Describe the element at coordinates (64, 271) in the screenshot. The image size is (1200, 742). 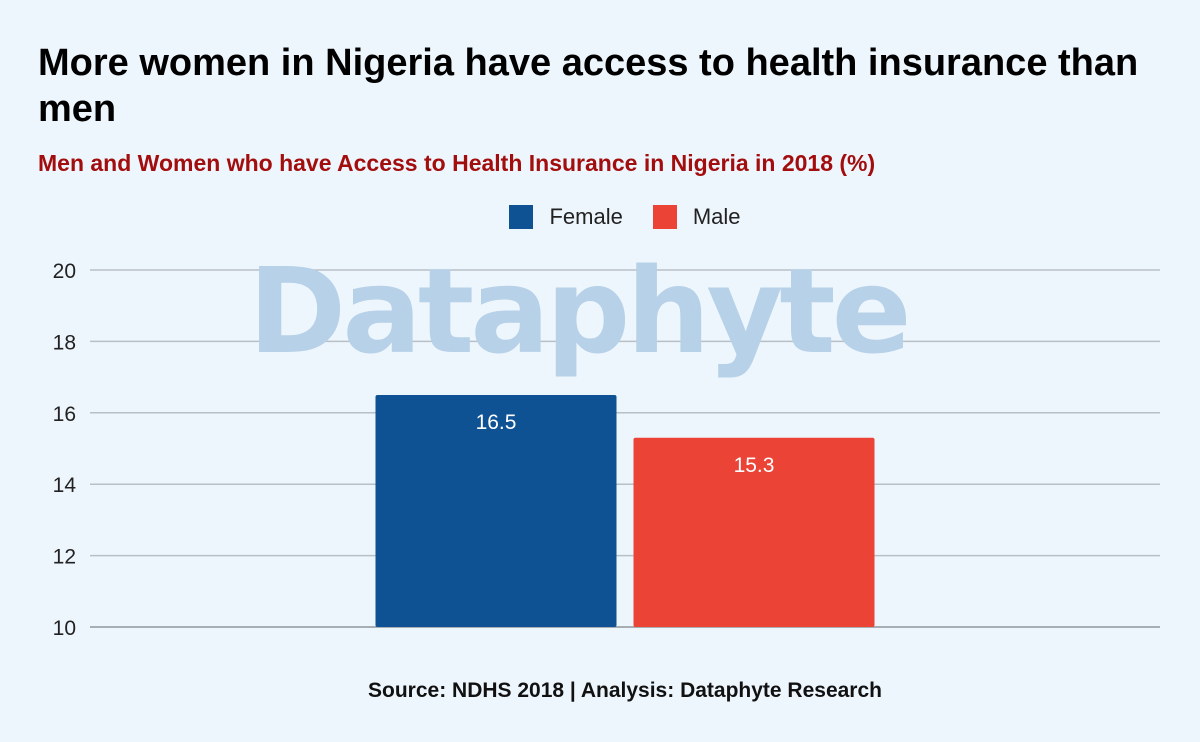
I see `y-tick-label: 20` at that location.